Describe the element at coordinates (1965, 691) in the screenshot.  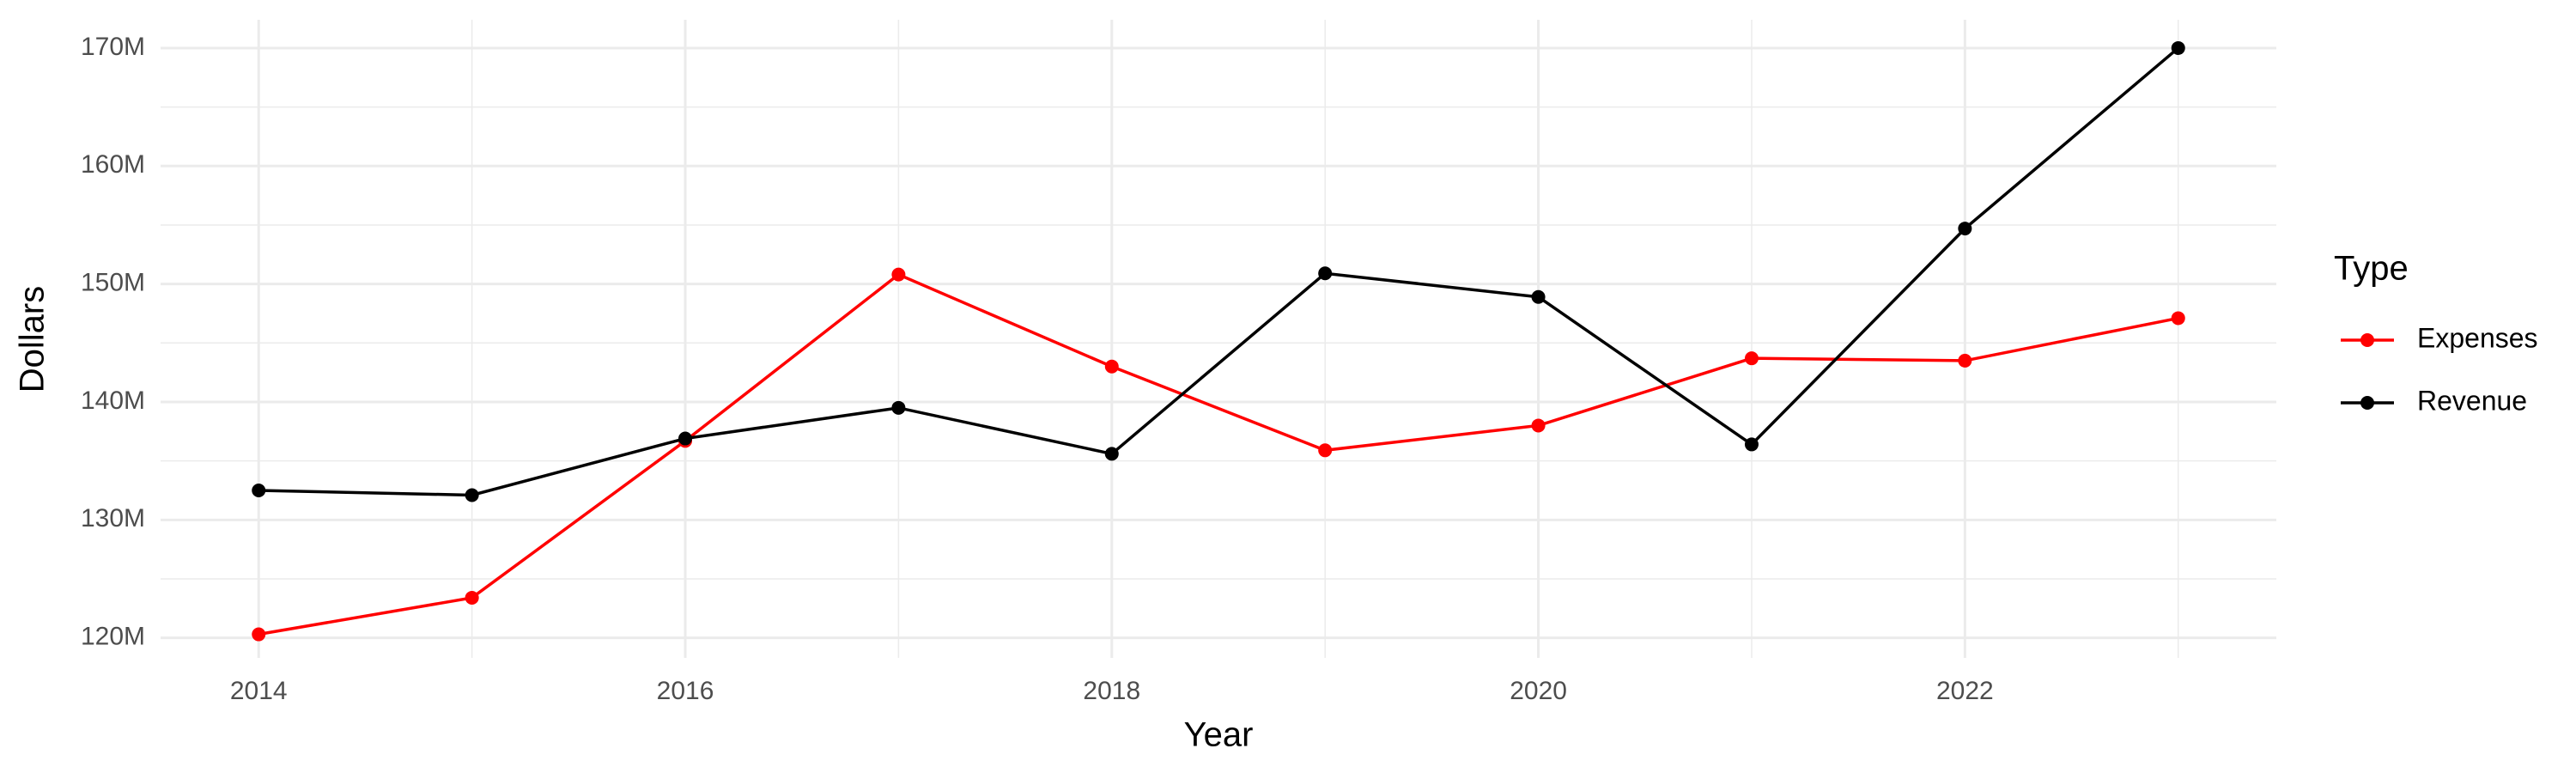
I see `x-tick-label: 2022` at that location.